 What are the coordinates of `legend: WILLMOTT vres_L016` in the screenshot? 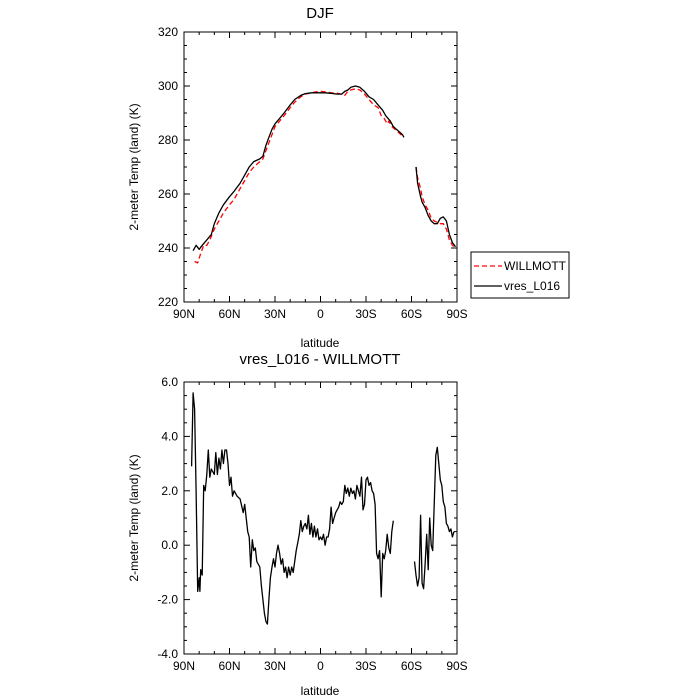 It's located at (520, 275).